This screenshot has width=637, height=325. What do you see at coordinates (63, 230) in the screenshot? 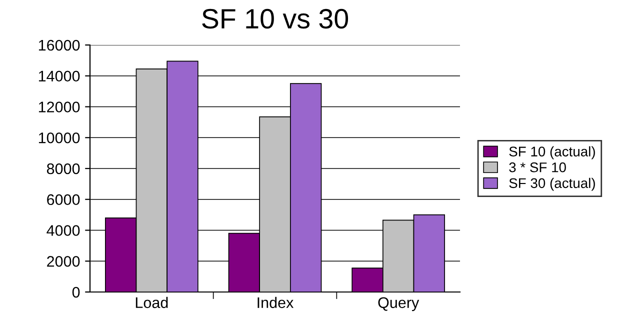
I see `y-tick-label: 4000` at bounding box center [63, 230].